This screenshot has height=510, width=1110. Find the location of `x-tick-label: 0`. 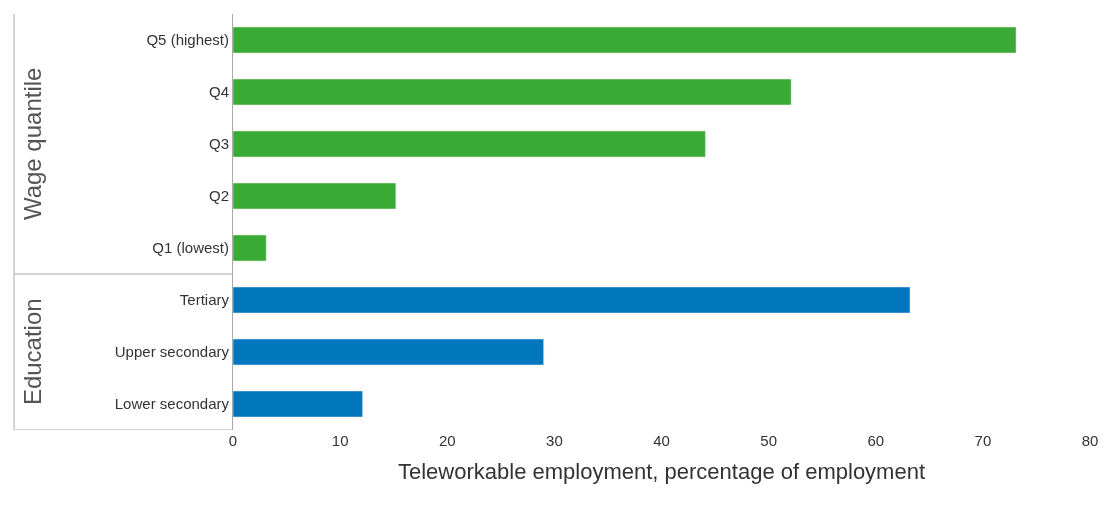

x-tick-label: 0 is located at coordinates (233, 440).